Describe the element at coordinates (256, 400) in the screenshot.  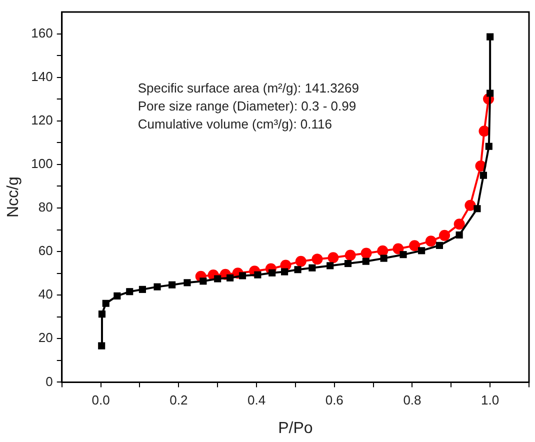
I see `x-tick-label: 0.4` at that location.